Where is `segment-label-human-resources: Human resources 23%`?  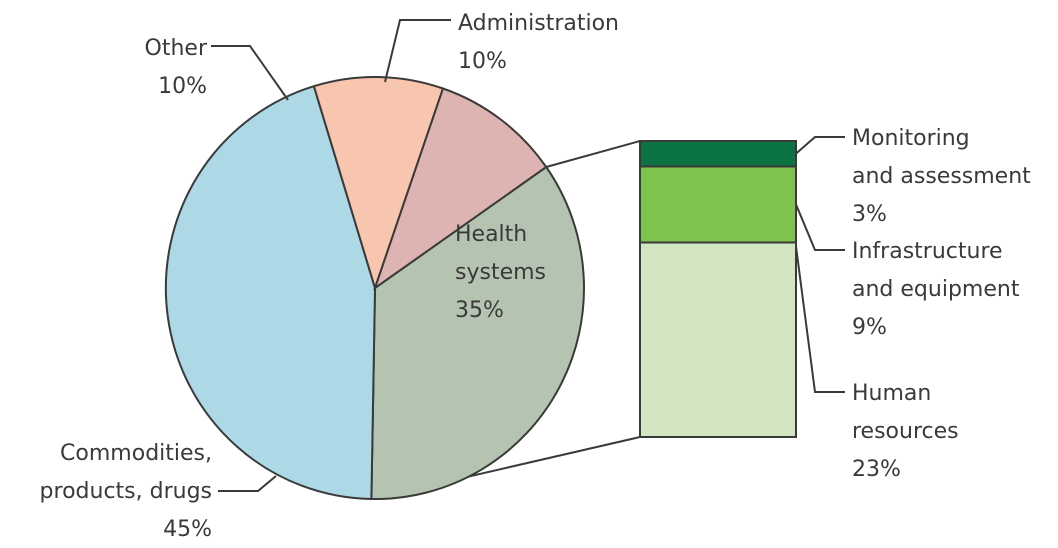 segment-label-human-resources: Human resources 23% is located at coordinates (905, 431).